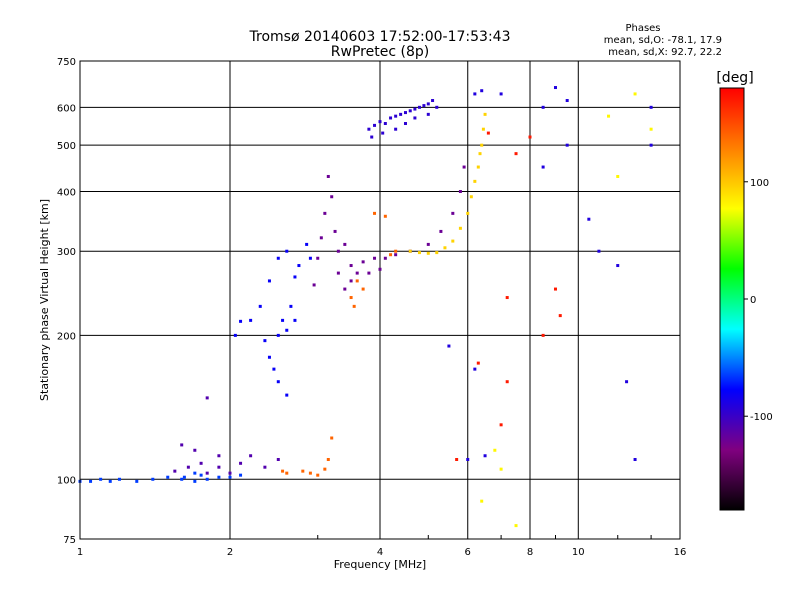 Image resolution: width=800 pixels, height=600 pixels. Describe the element at coordinates (66, 301) in the screenshot. I see `y-axis-ticks: 75 100 200 300 400 500 600 750` at that location.